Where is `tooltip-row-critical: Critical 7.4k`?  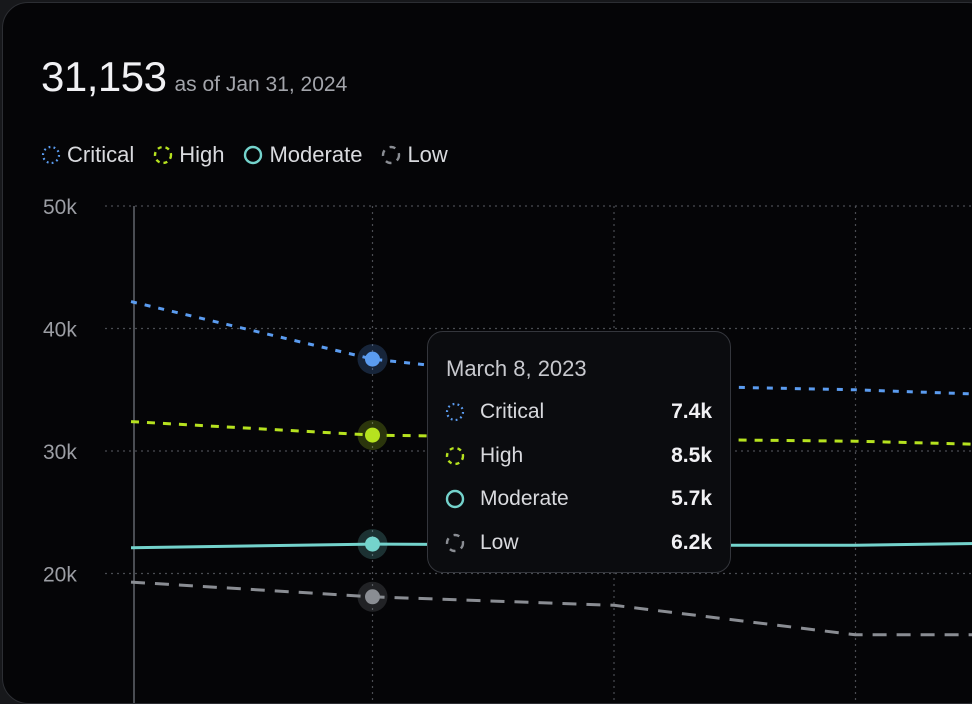 tooltip-row-critical: Critical 7.4k is located at coordinates (578, 412).